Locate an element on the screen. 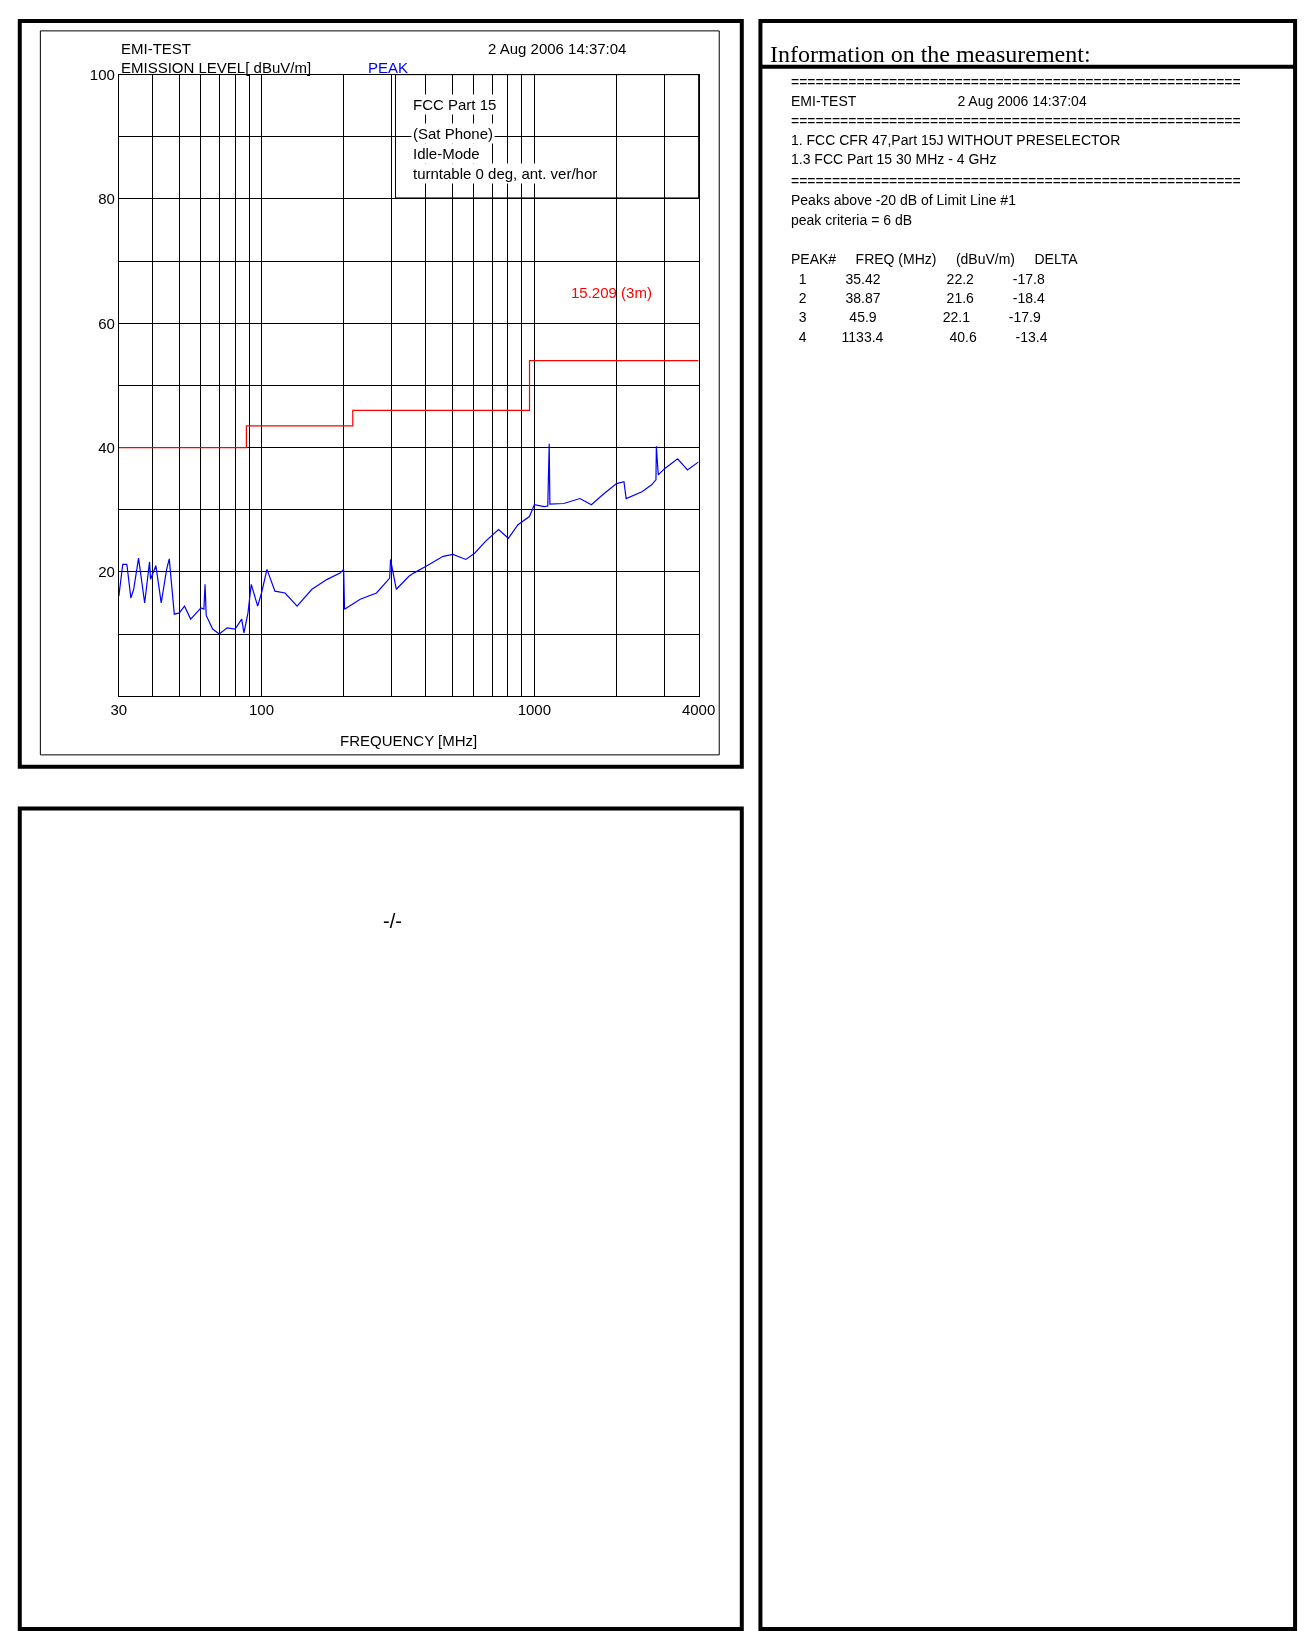 This screenshot has height=1631, width=1316. text: Information on the measurement: is located at coordinates (930, 54).